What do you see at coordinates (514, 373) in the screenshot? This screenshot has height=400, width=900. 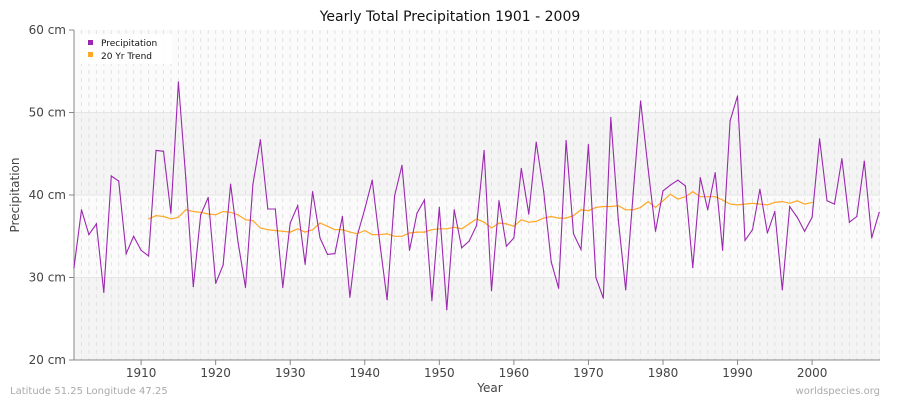 I see `x-tick-label: 1960` at bounding box center [514, 373].